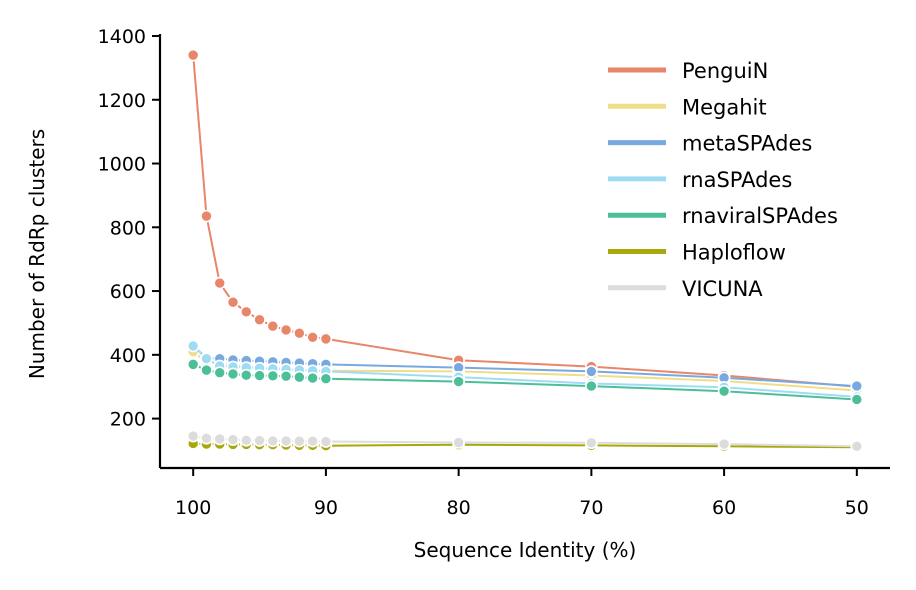  What do you see at coordinates (525, 382) in the screenshot?
I see `series-rnaviralspades` at bounding box center [525, 382].